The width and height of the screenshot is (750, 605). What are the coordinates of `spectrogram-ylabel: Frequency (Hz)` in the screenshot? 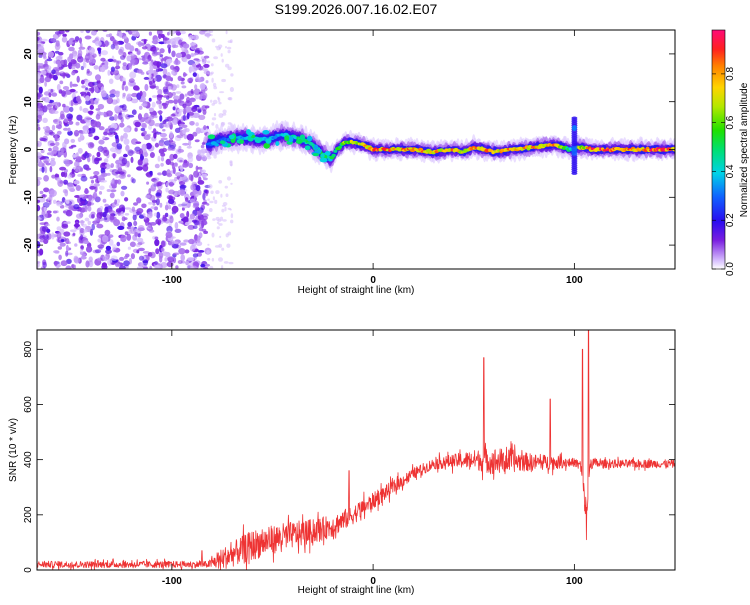 It's located at (13, 150).